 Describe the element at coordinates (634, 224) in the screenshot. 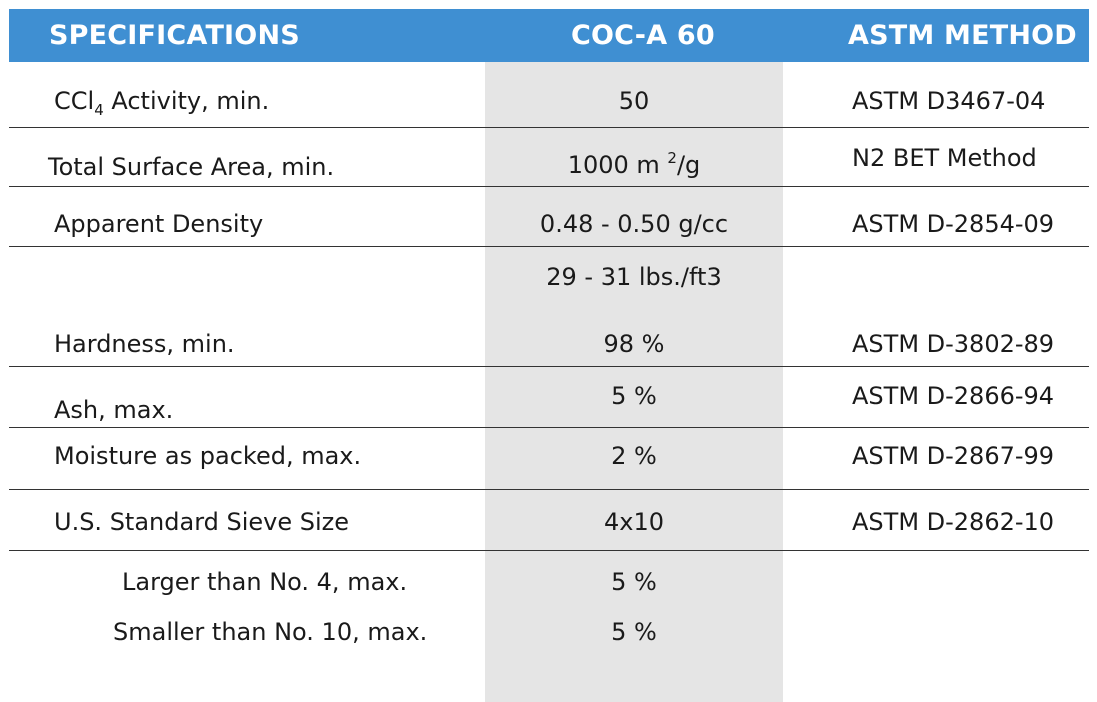

I see `row-density-value: 0.48 - 0.50 g/cc` at that location.